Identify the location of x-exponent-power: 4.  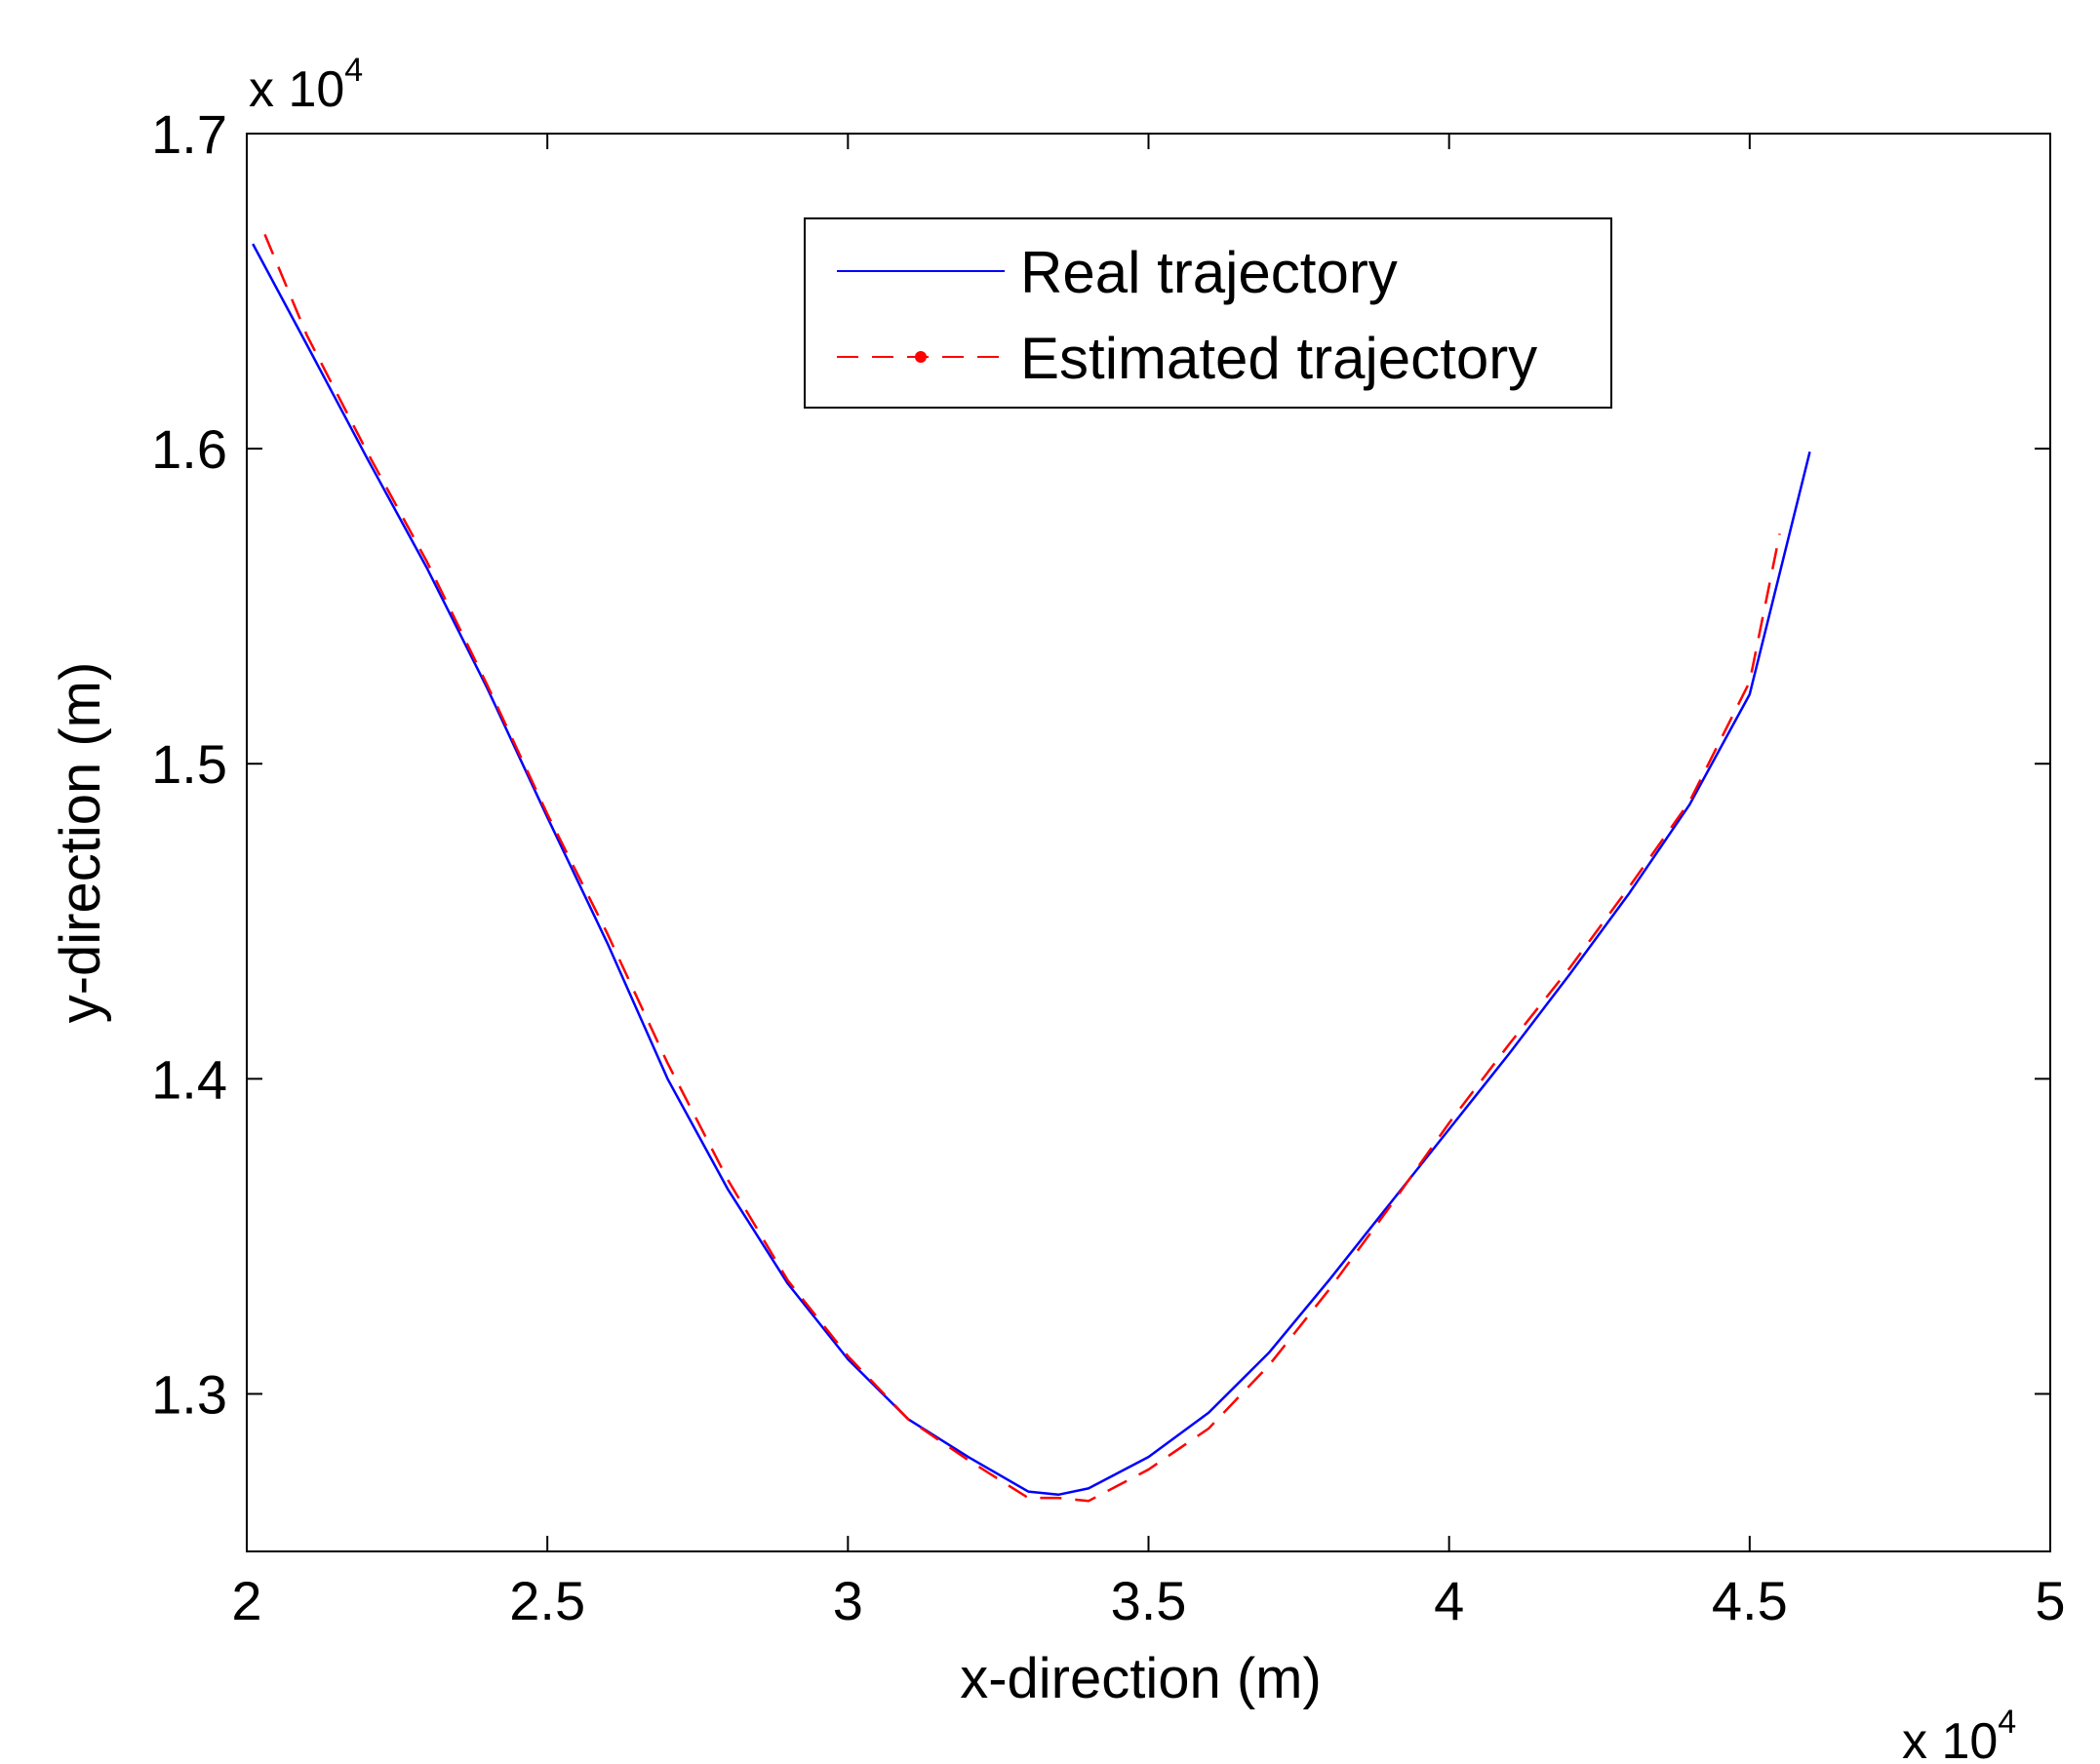
(2007, 1722).